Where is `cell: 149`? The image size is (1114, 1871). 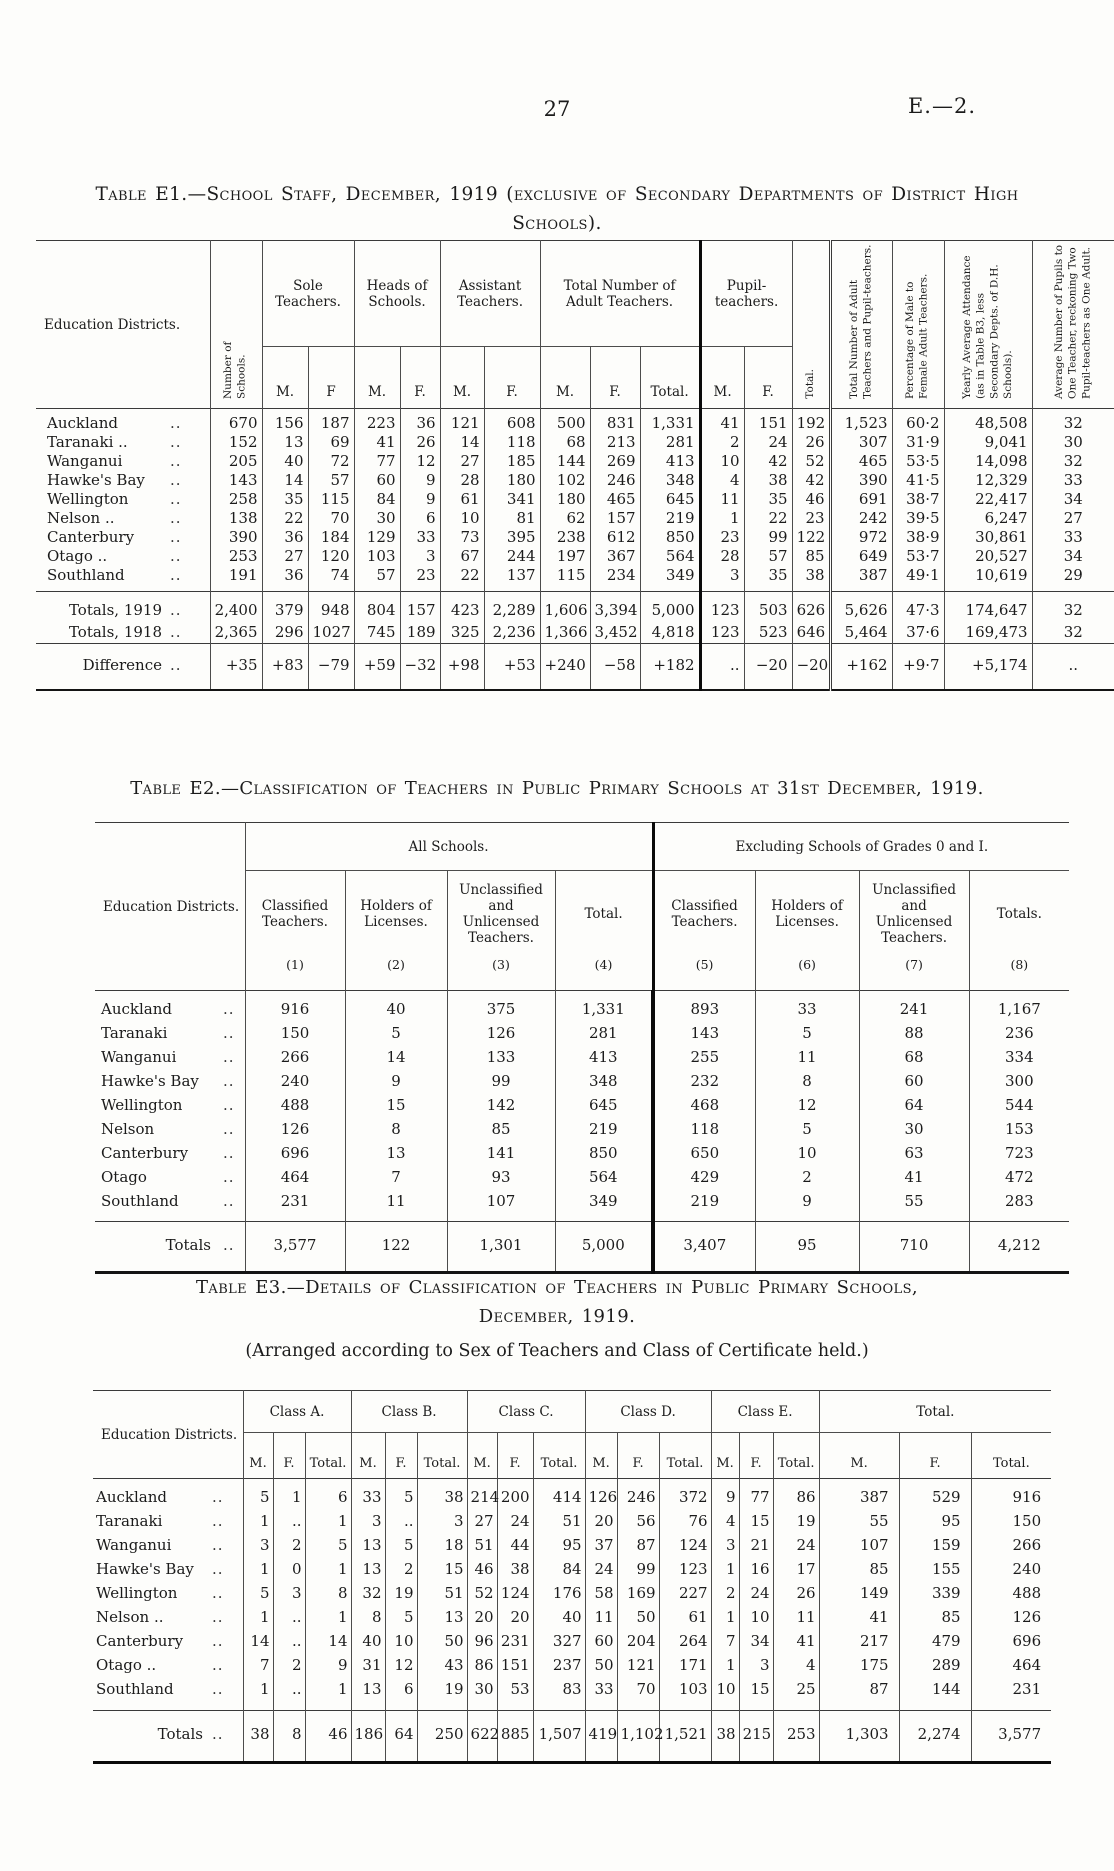 cell: 149 is located at coordinates (859, 1593).